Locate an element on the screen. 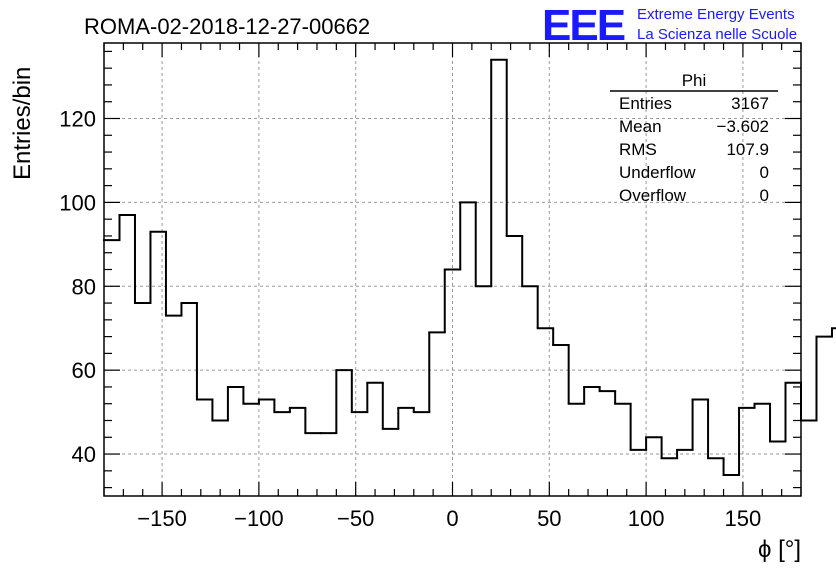 The width and height of the screenshot is (836, 572). stats-value-entries: 3167 is located at coordinates (750, 103).